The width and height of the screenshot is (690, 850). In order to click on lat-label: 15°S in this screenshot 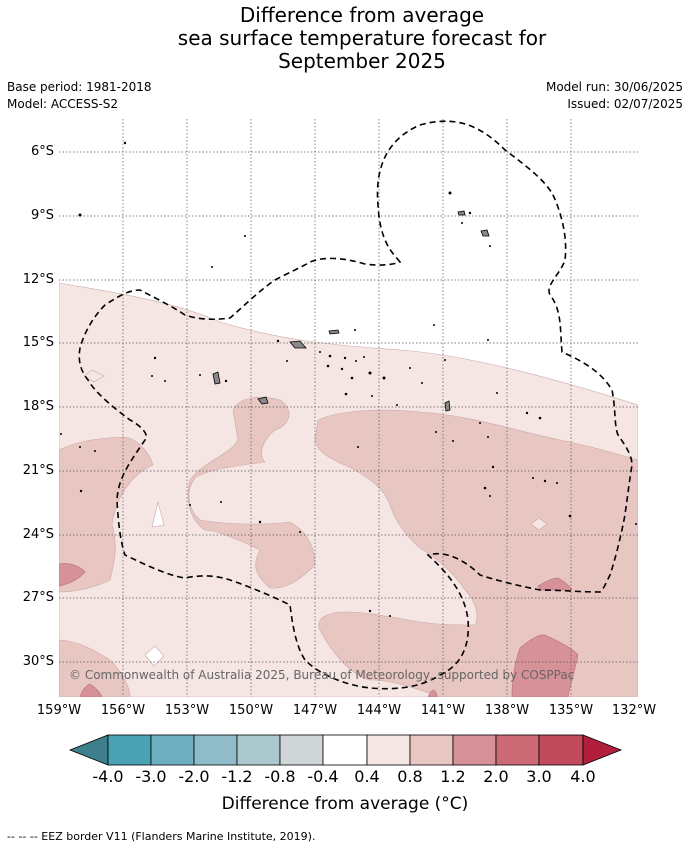, I will do `click(38, 342)`.